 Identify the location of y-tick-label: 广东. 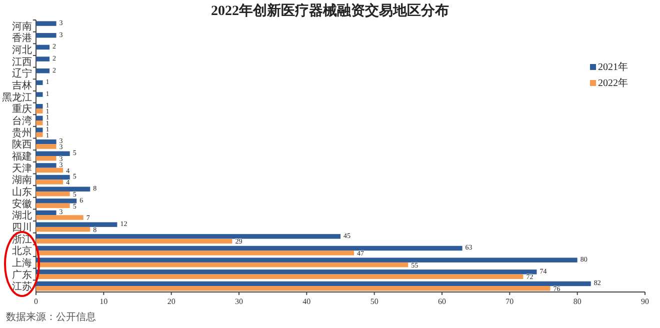
(22, 274).